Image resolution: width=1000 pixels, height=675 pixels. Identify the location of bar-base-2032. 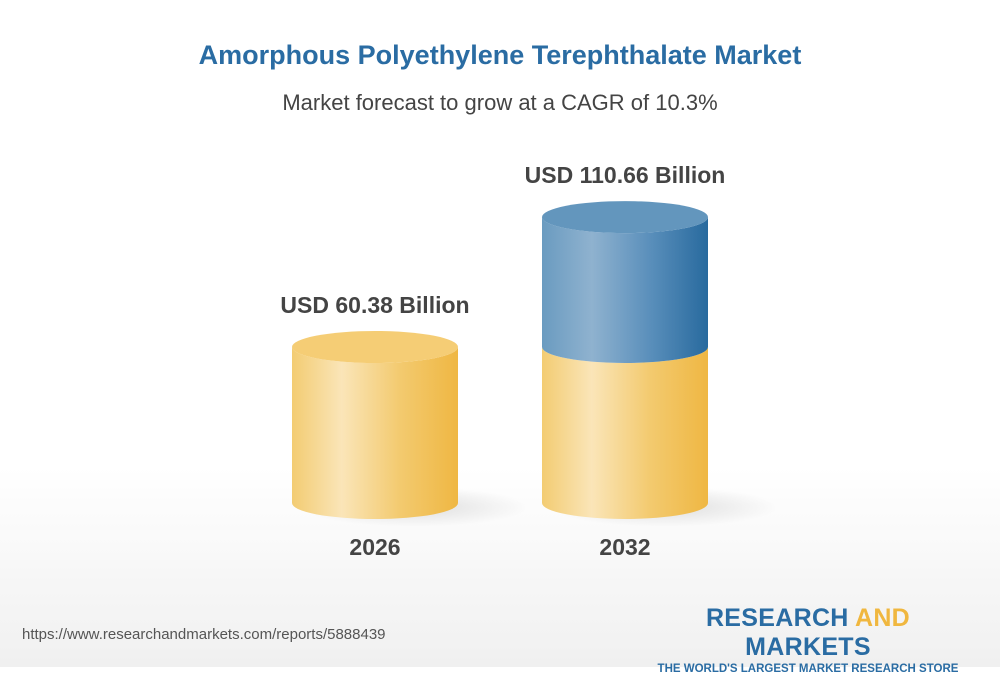
(625, 433).